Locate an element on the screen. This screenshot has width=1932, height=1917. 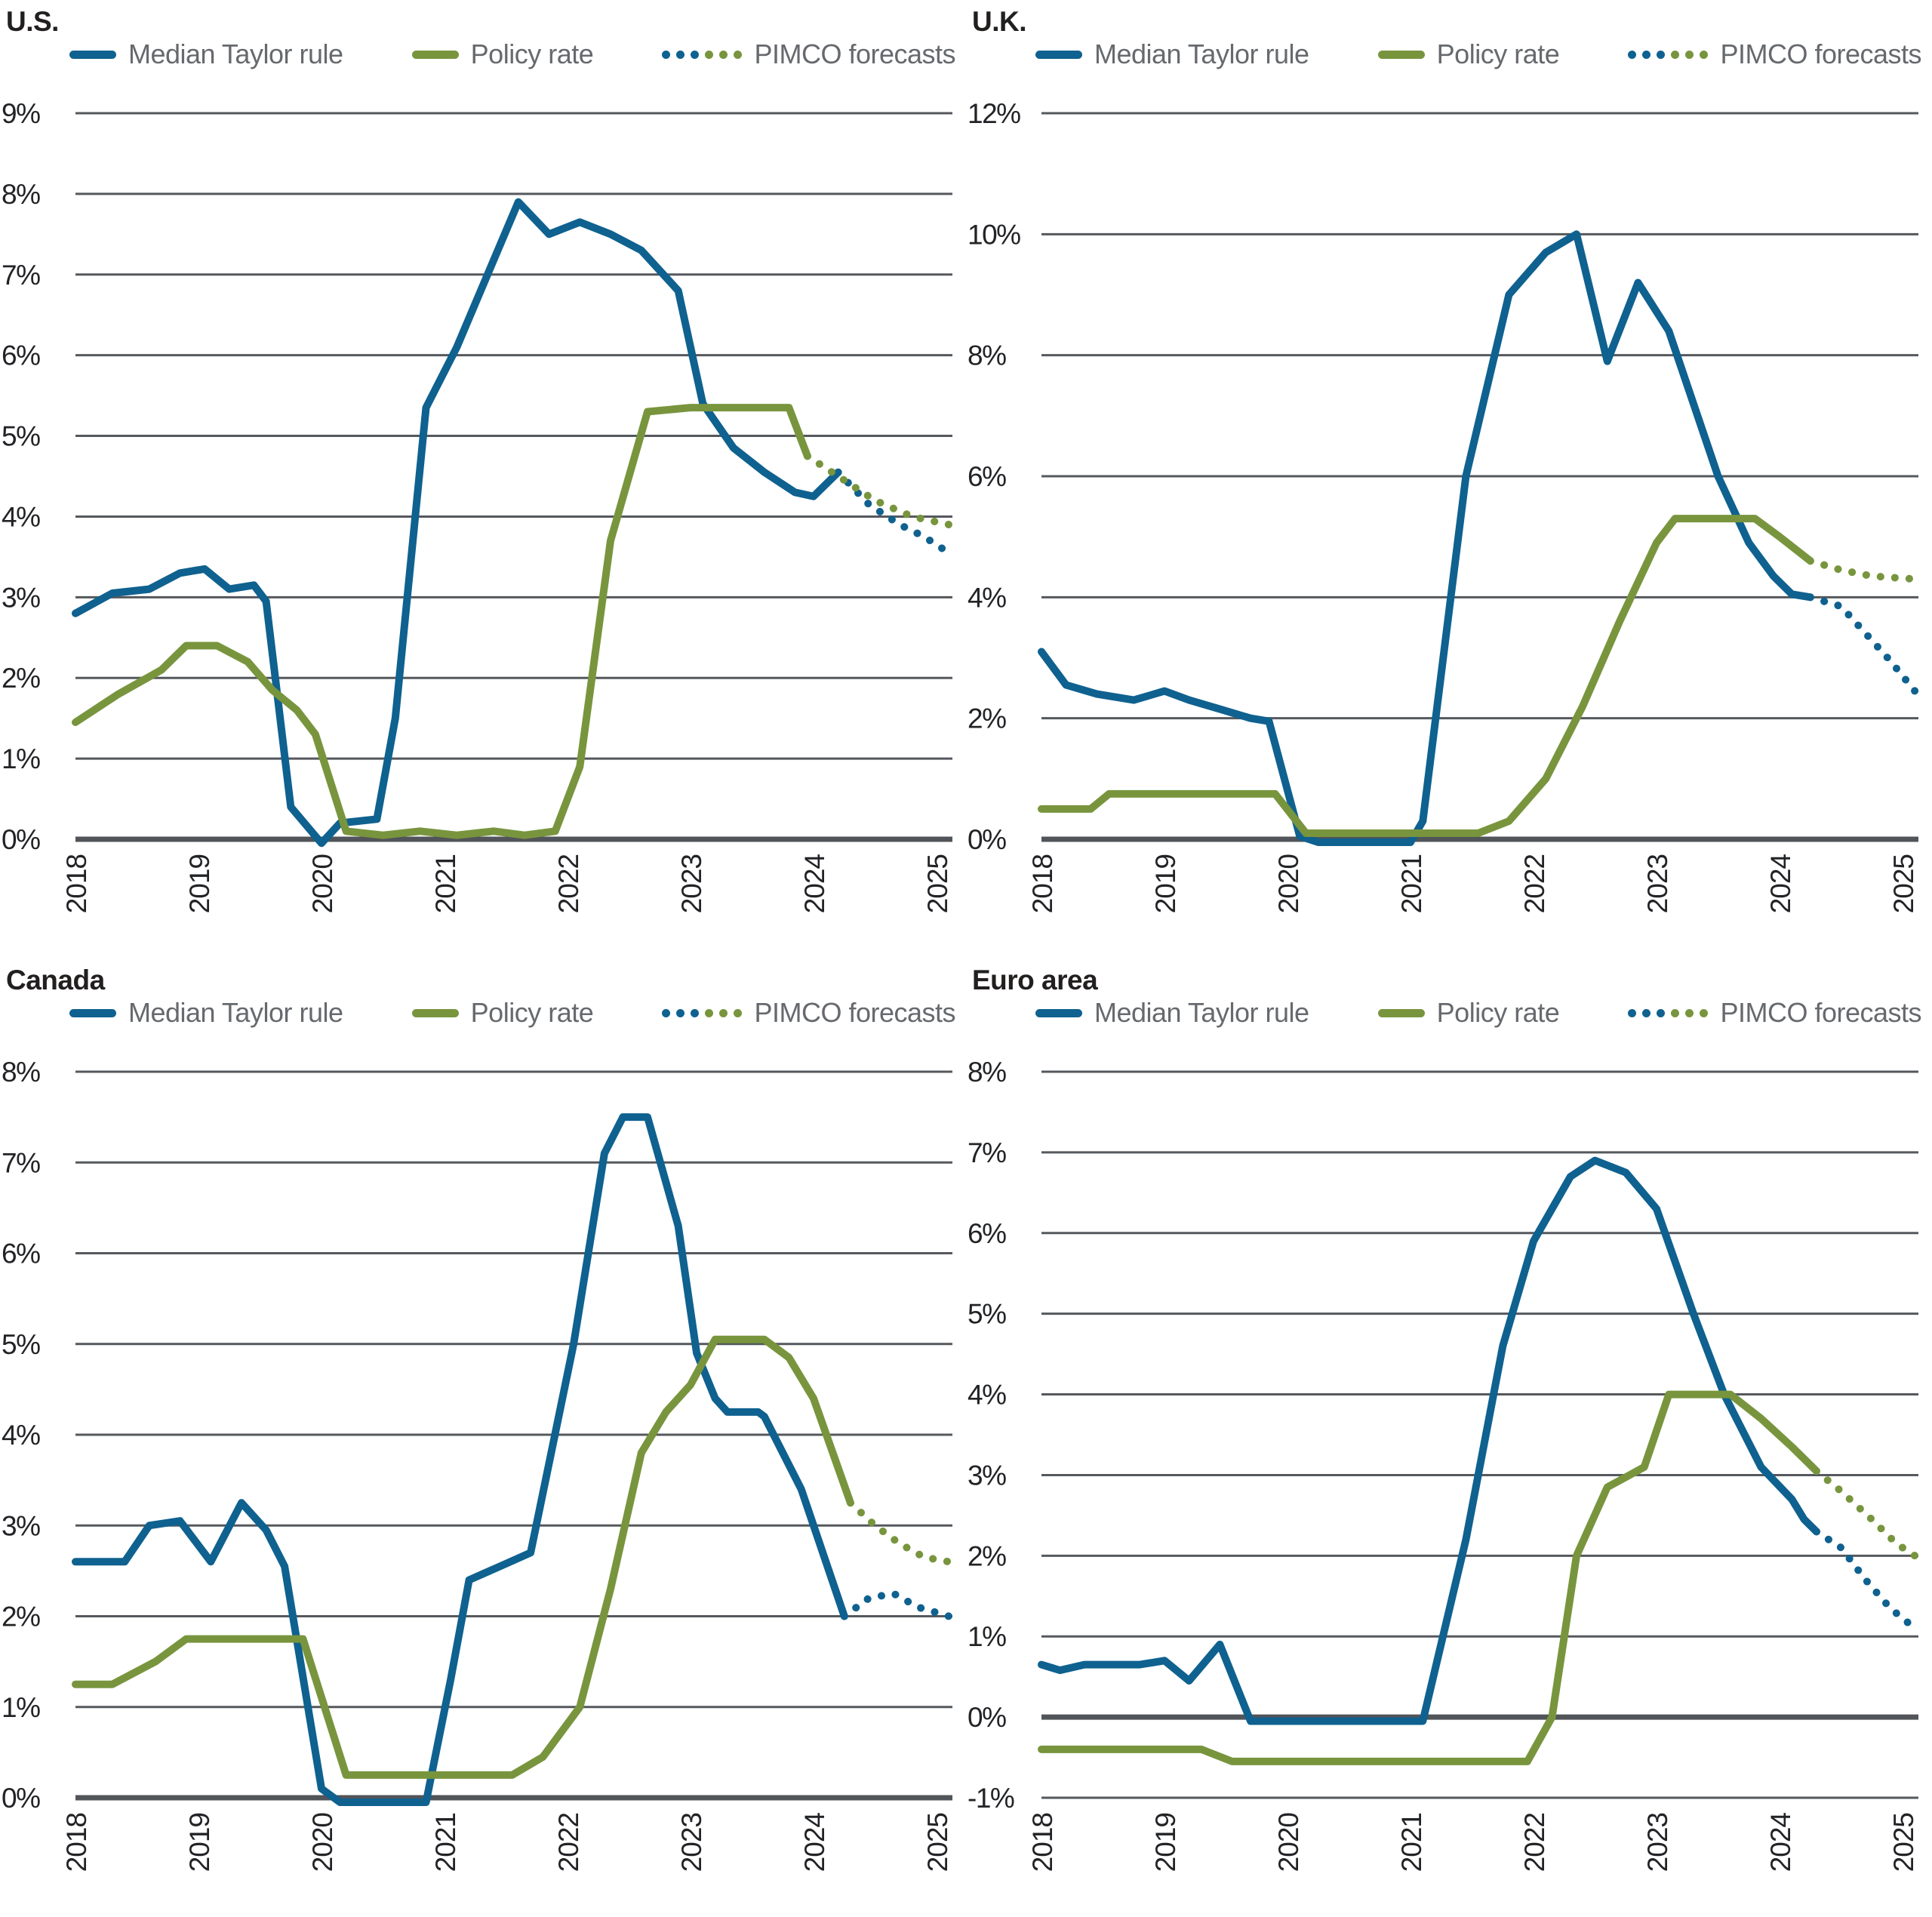
us-forecast-taylor-line is located at coordinates (893, 513).